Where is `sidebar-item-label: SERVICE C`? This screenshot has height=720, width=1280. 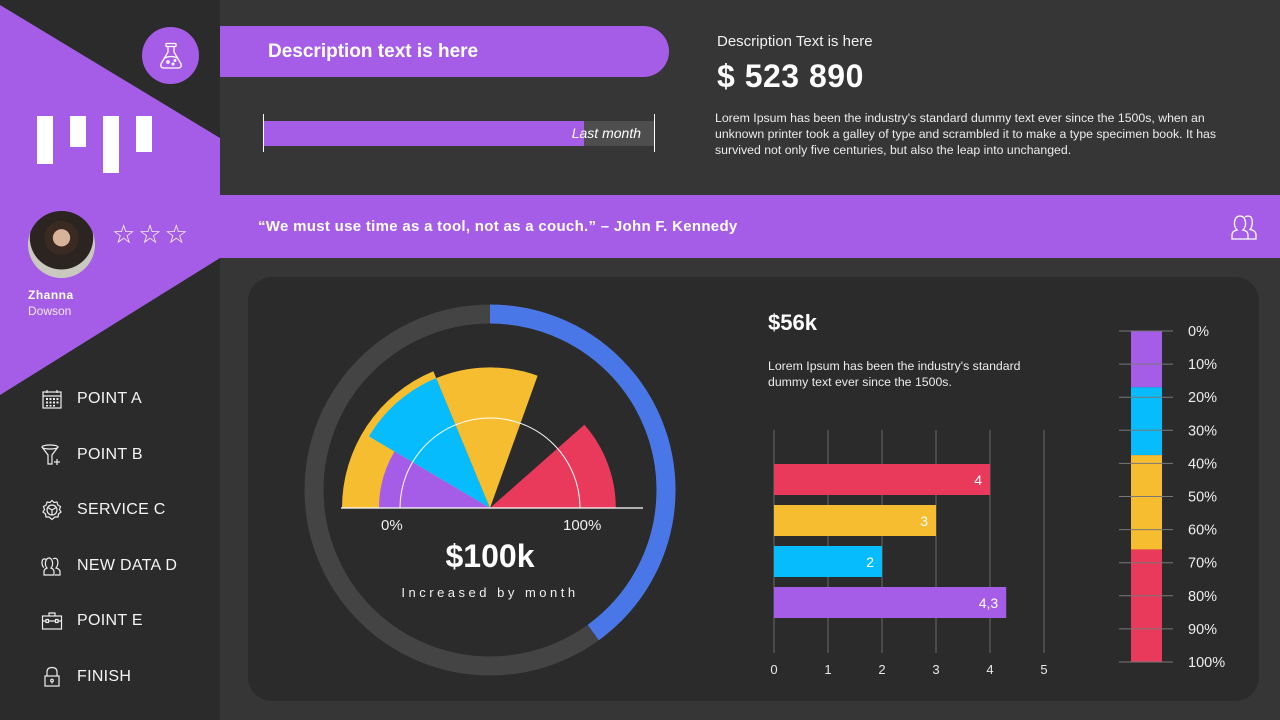 sidebar-item-label: SERVICE C is located at coordinates (121, 509).